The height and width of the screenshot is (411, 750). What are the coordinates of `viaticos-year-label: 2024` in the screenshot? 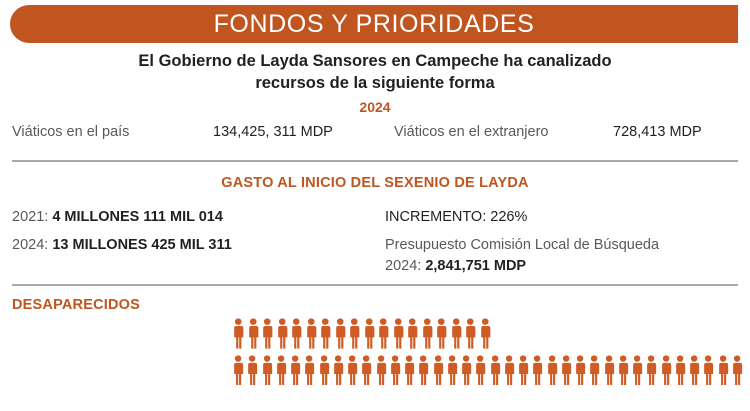 It's located at (375, 107).